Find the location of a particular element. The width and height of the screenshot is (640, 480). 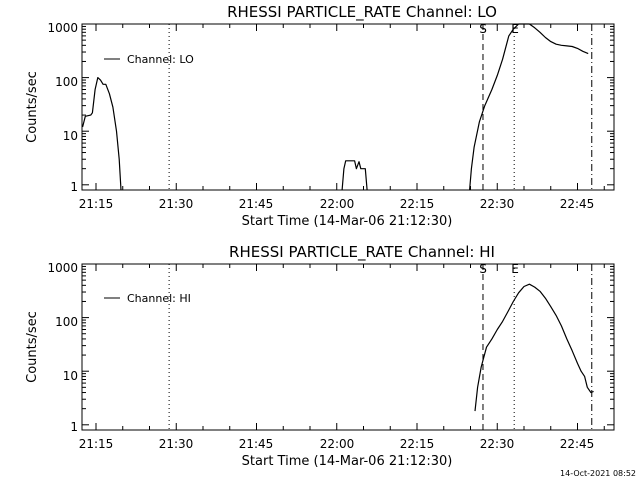

panel-lo-y-tick-label: 10 is located at coordinates (70, 136).